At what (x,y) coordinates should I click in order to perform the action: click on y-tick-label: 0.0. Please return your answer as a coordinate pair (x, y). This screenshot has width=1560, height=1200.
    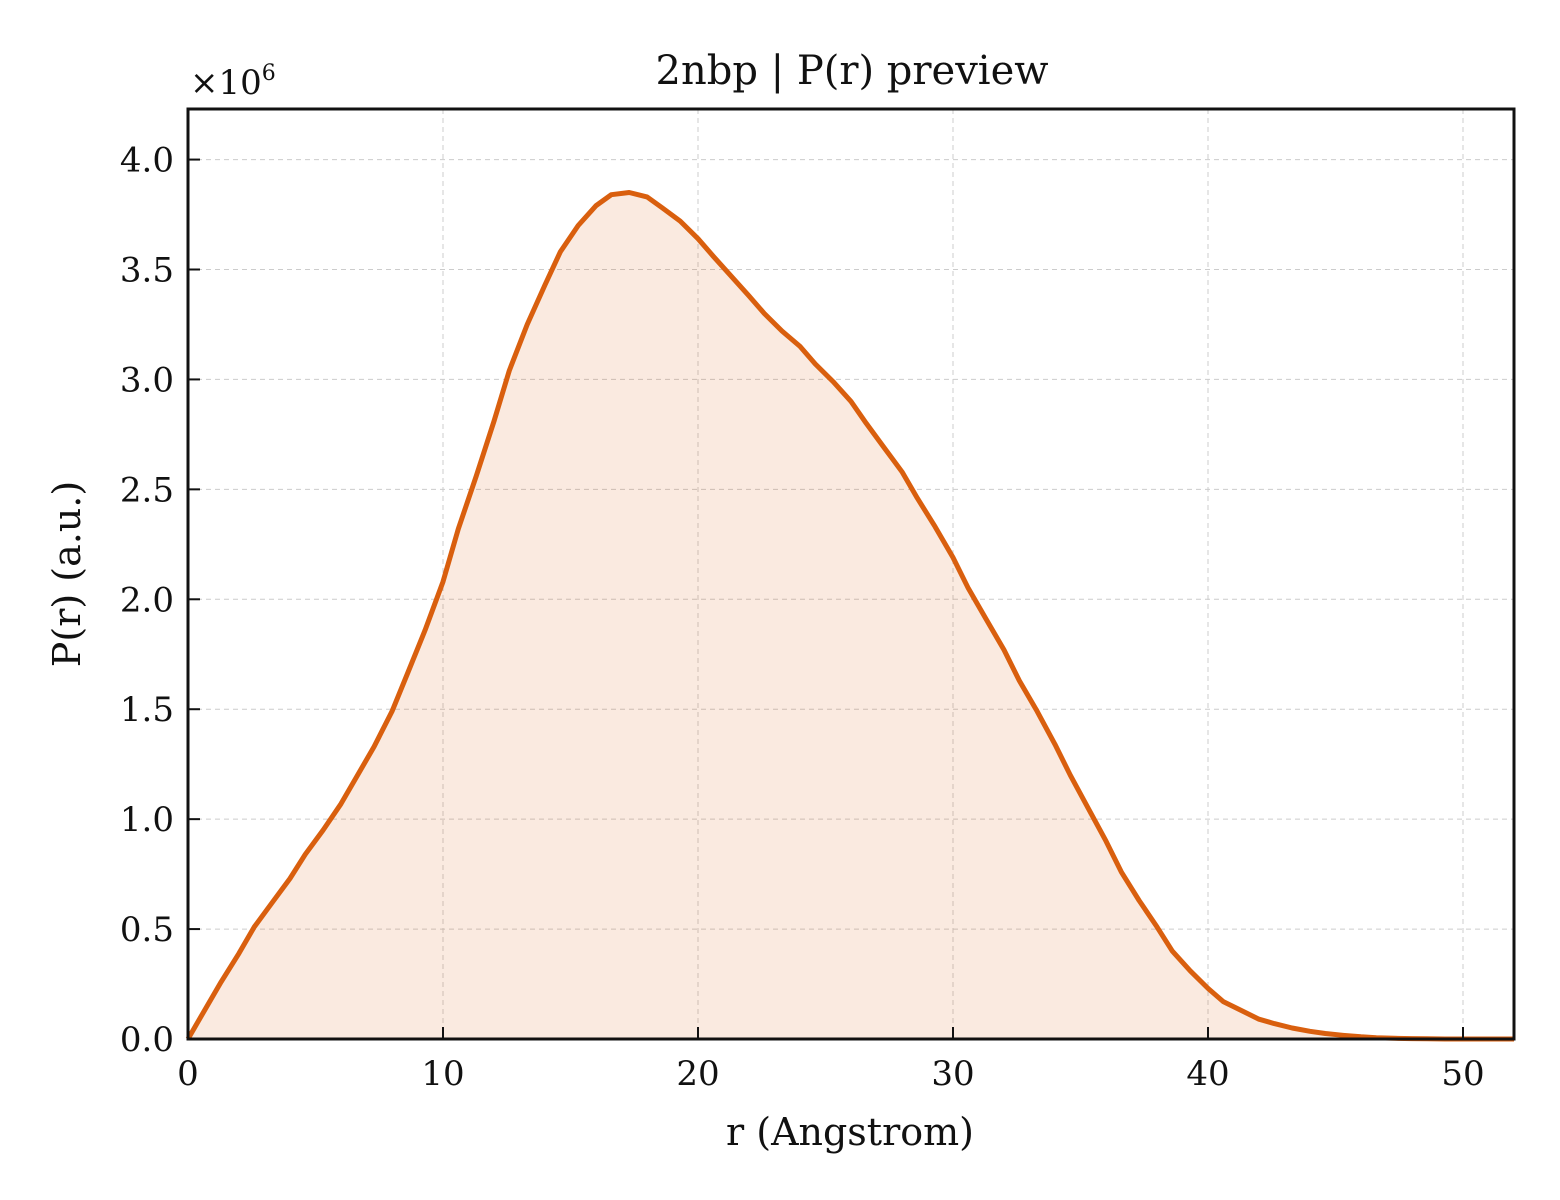
    Looking at the image, I should click on (147, 1040).